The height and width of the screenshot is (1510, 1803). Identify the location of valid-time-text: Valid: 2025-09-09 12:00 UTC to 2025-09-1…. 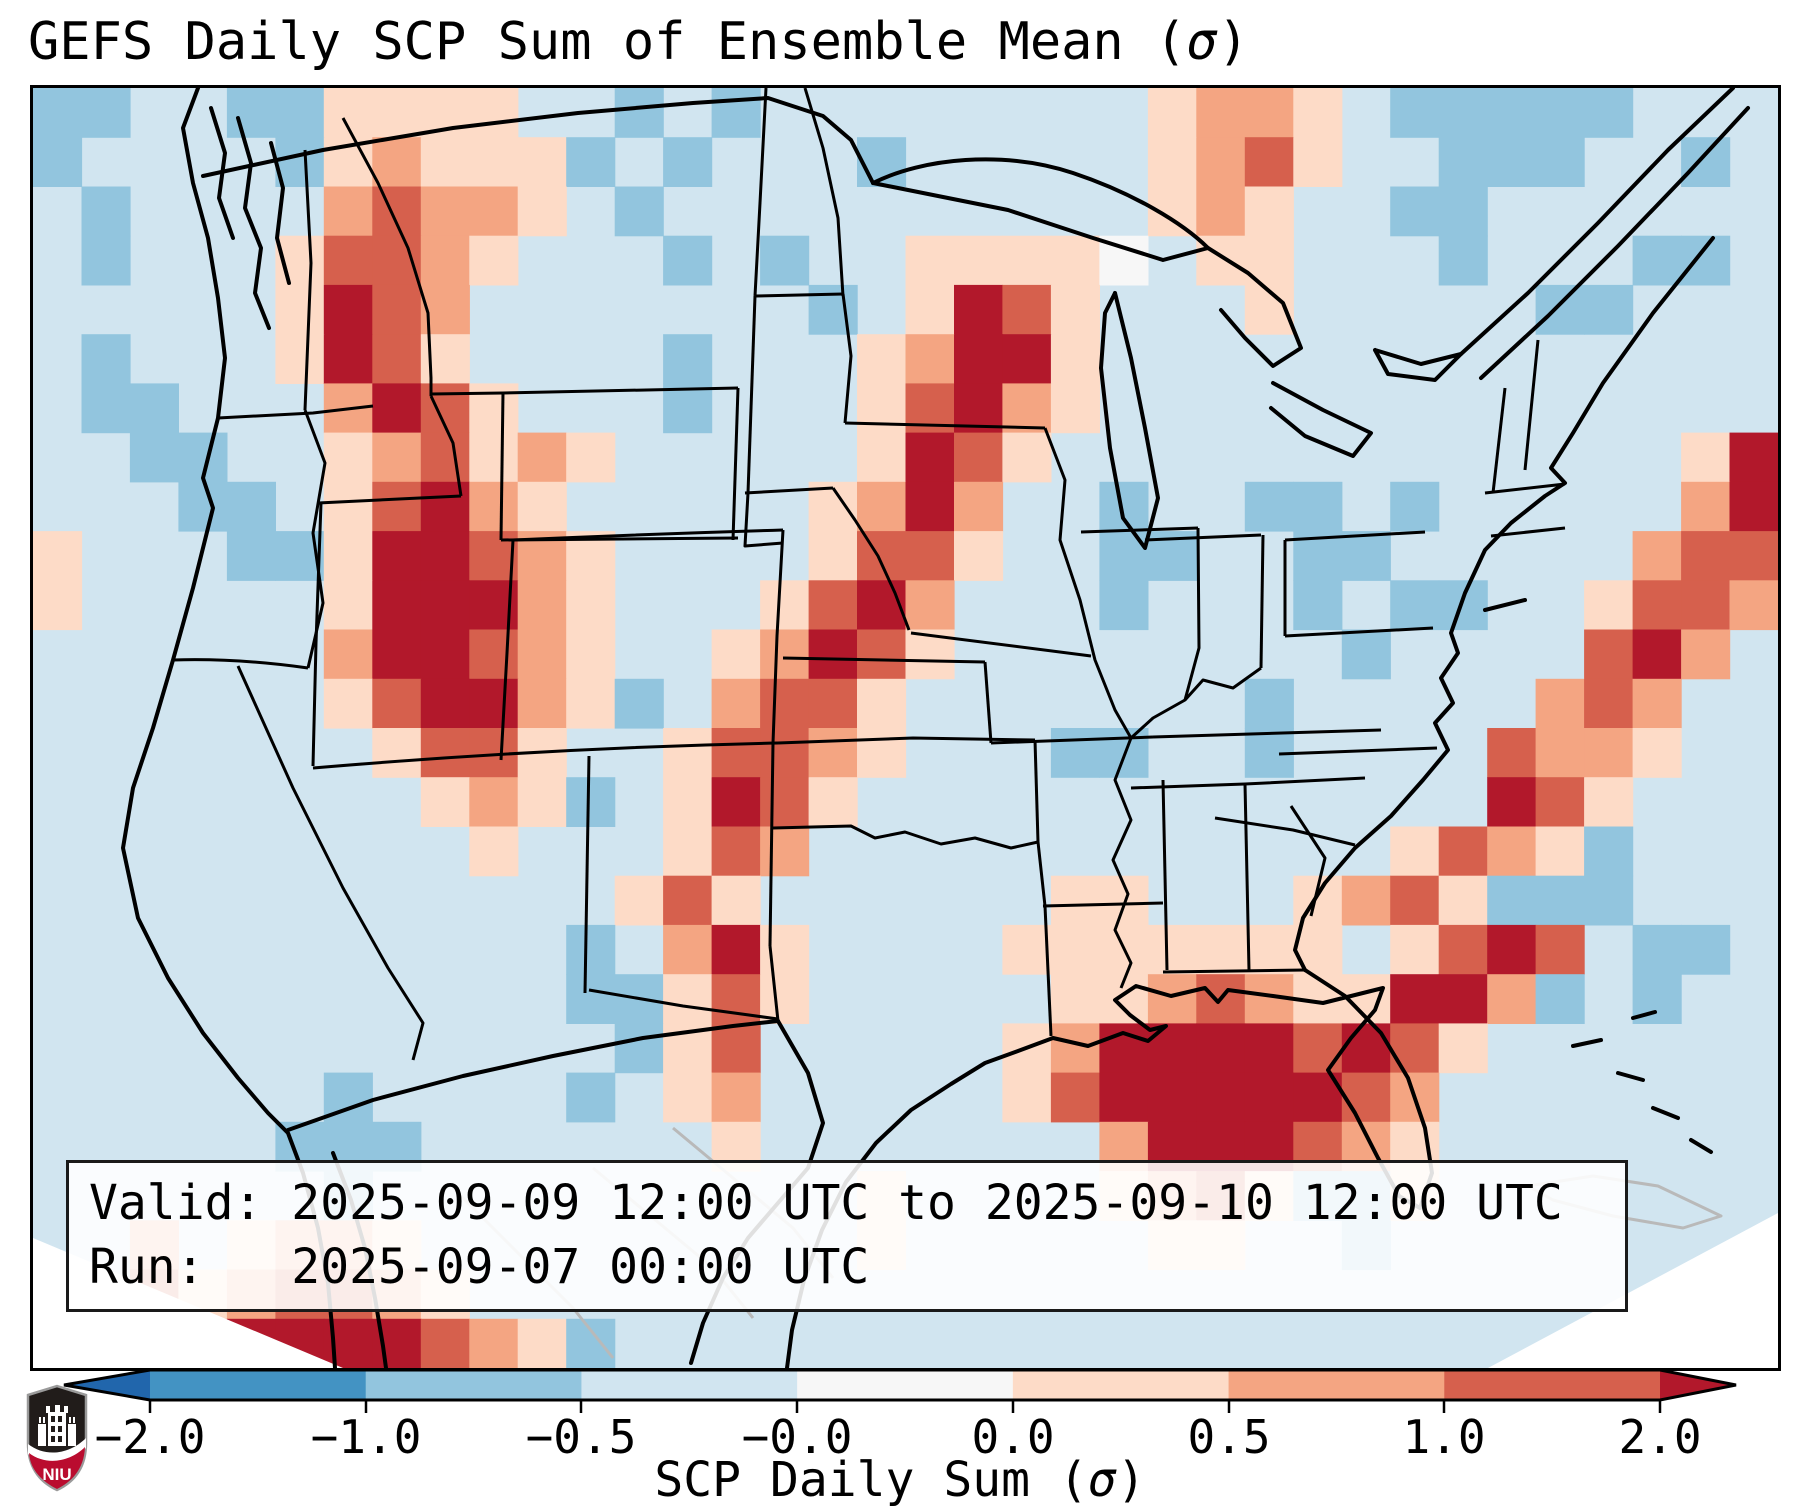
(826, 1203).